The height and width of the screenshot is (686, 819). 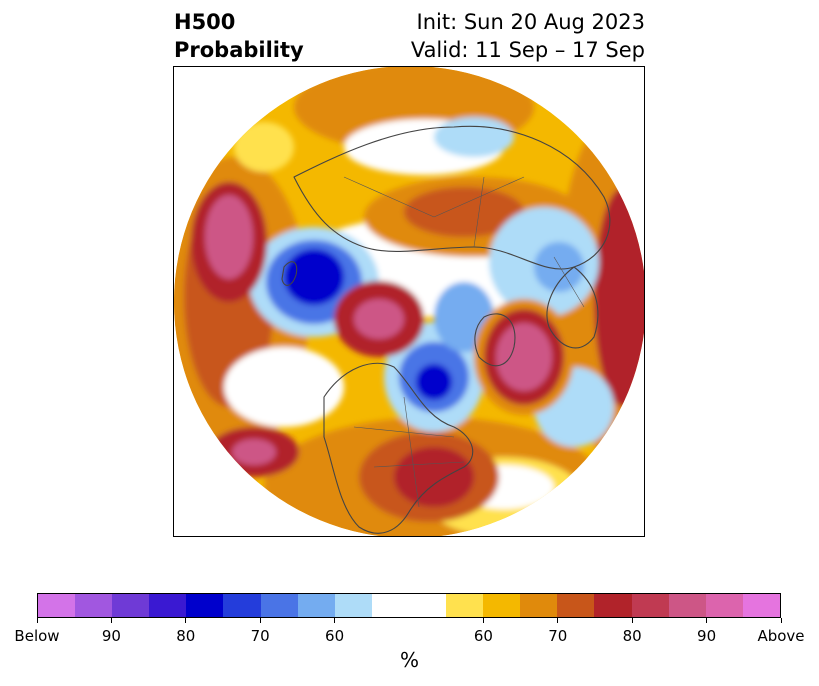 What do you see at coordinates (289, 273) in the screenshot?
I see `coastline-japan` at bounding box center [289, 273].